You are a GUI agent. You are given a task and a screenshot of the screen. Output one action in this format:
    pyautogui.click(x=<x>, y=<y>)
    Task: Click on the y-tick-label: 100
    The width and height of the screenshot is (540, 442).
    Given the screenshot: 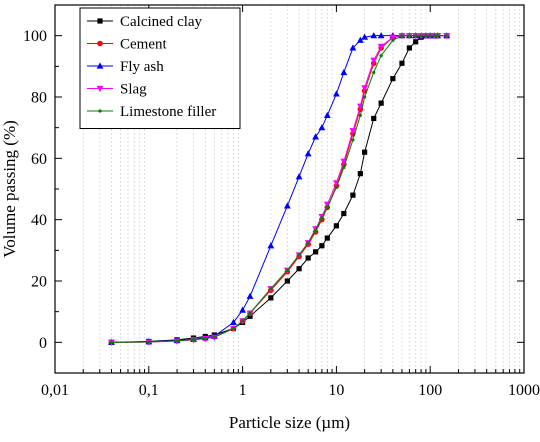 What is the action you would take?
    pyautogui.click(x=35, y=36)
    